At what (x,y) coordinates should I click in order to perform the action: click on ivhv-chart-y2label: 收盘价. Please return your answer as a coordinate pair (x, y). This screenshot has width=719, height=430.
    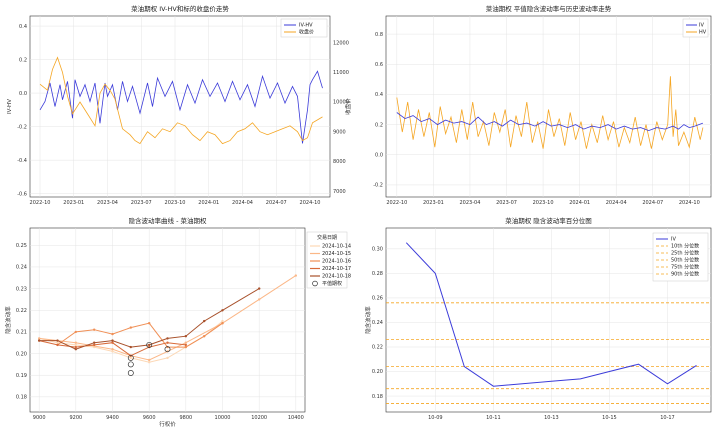
    Looking at the image, I should click on (348, 106).